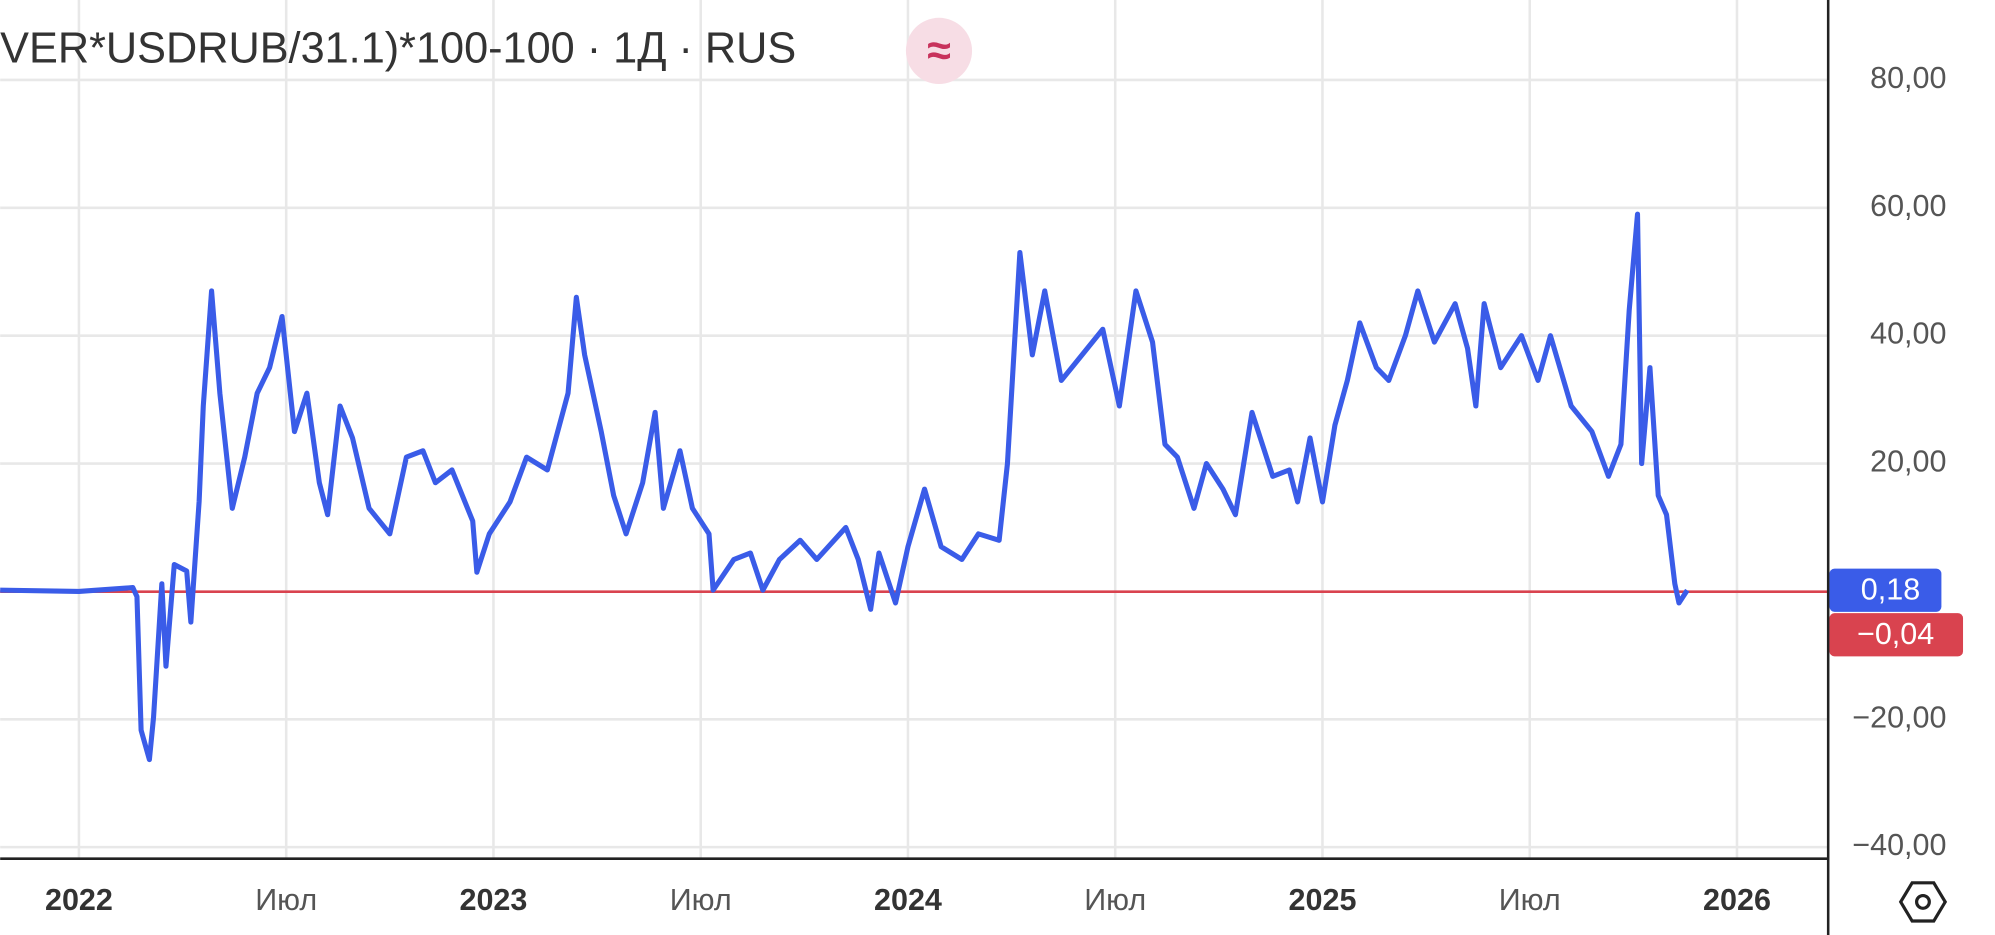 This screenshot has height=935, width=1995. I want to click on x-tick-label: 2023, so click(493, 900).